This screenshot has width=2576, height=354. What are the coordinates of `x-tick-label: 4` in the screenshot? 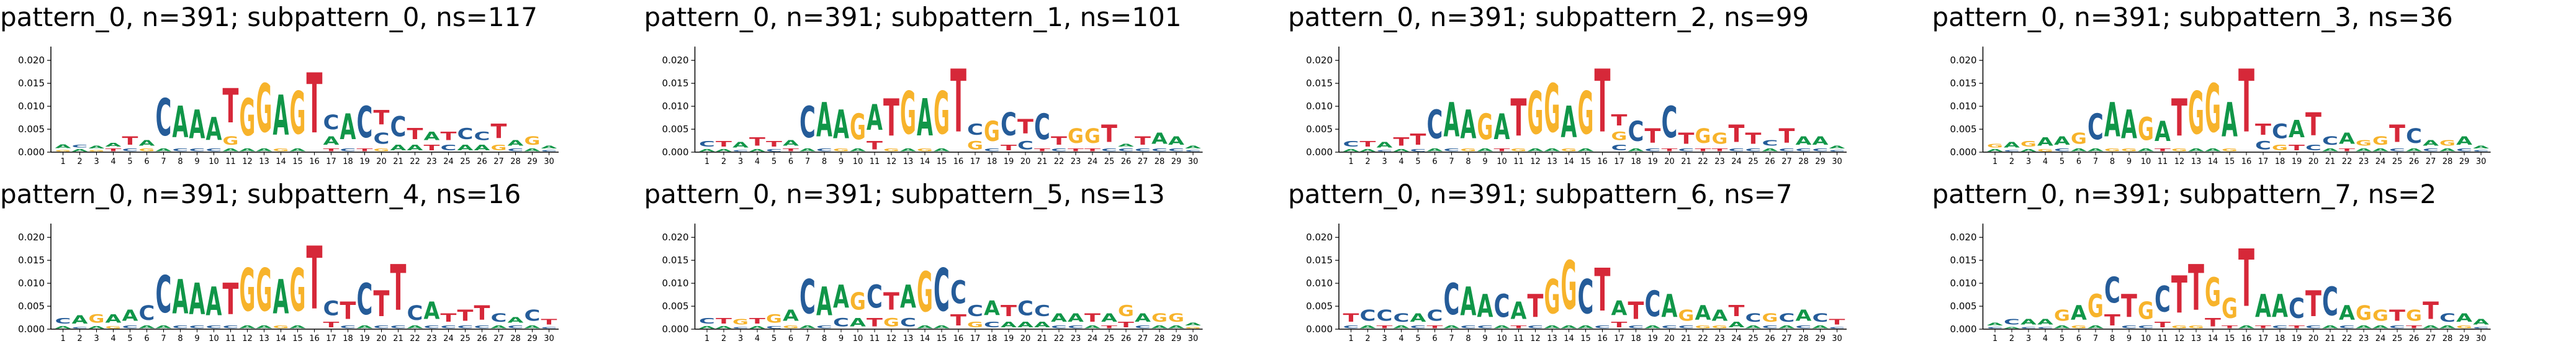 It's located at (1400, 339).